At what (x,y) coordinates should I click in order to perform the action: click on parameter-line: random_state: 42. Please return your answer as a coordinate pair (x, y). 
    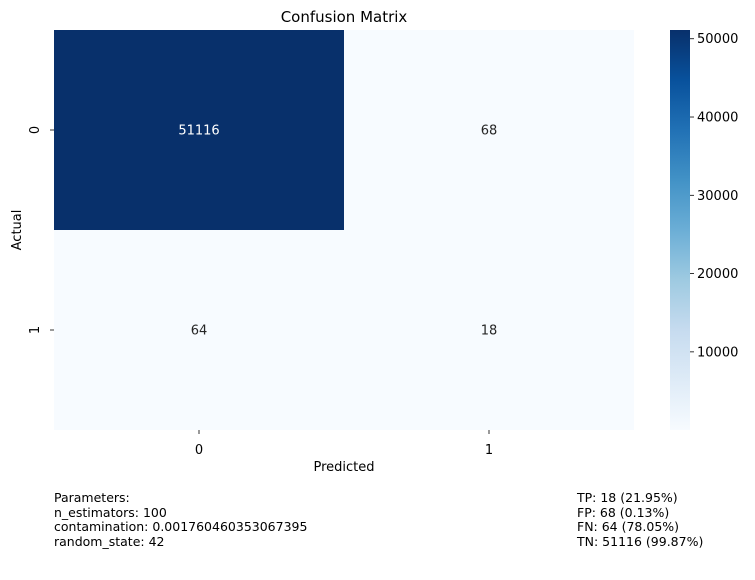
    Looking at the image, I should click on (109, 541).